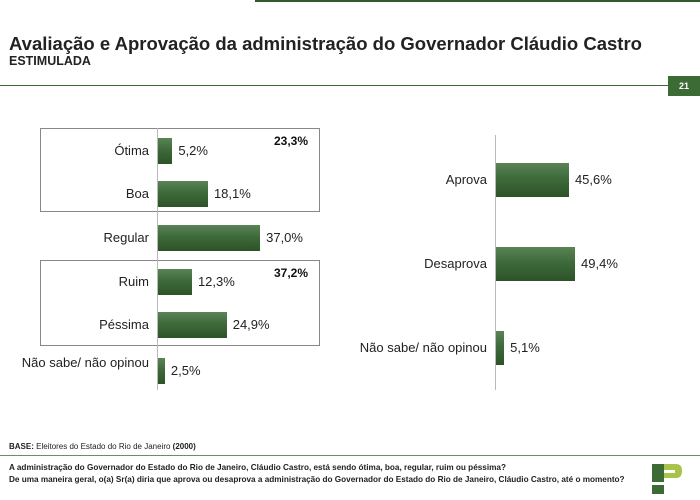 This screenshot has height=500, width=700. I want to click on bar-regular, so click(209, 238).